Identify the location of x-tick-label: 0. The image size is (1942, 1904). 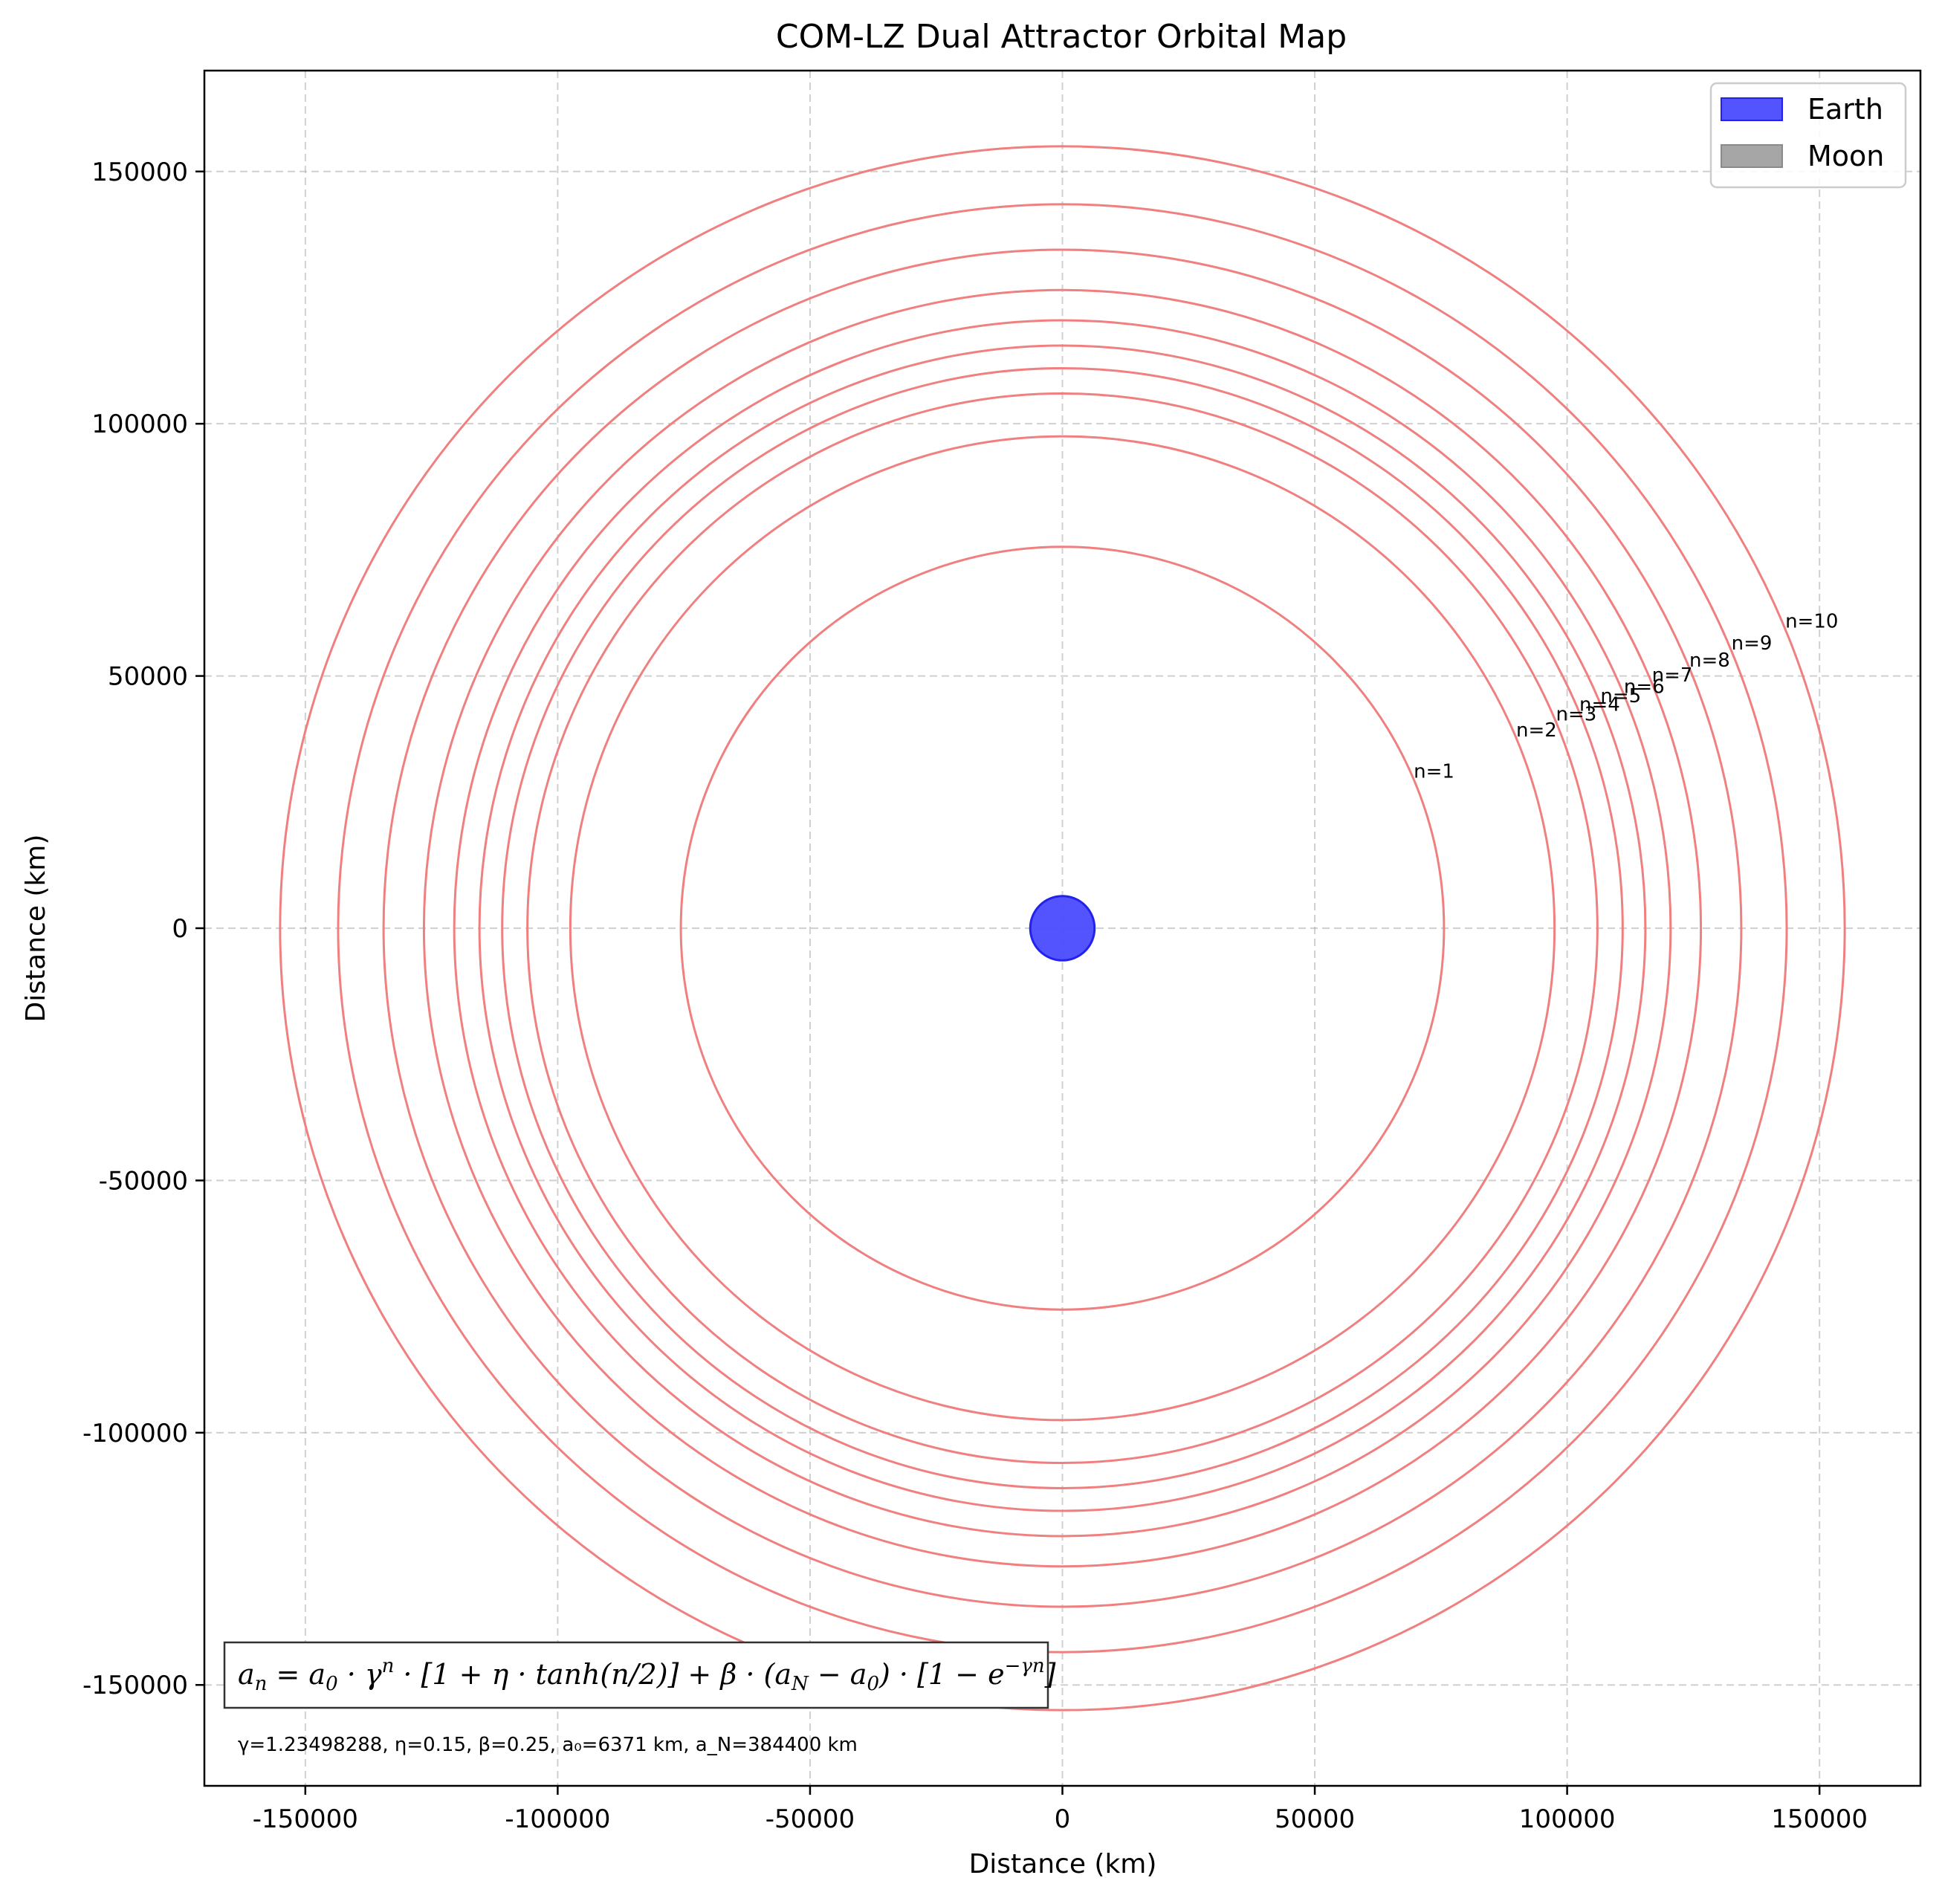
(1063, 1819).